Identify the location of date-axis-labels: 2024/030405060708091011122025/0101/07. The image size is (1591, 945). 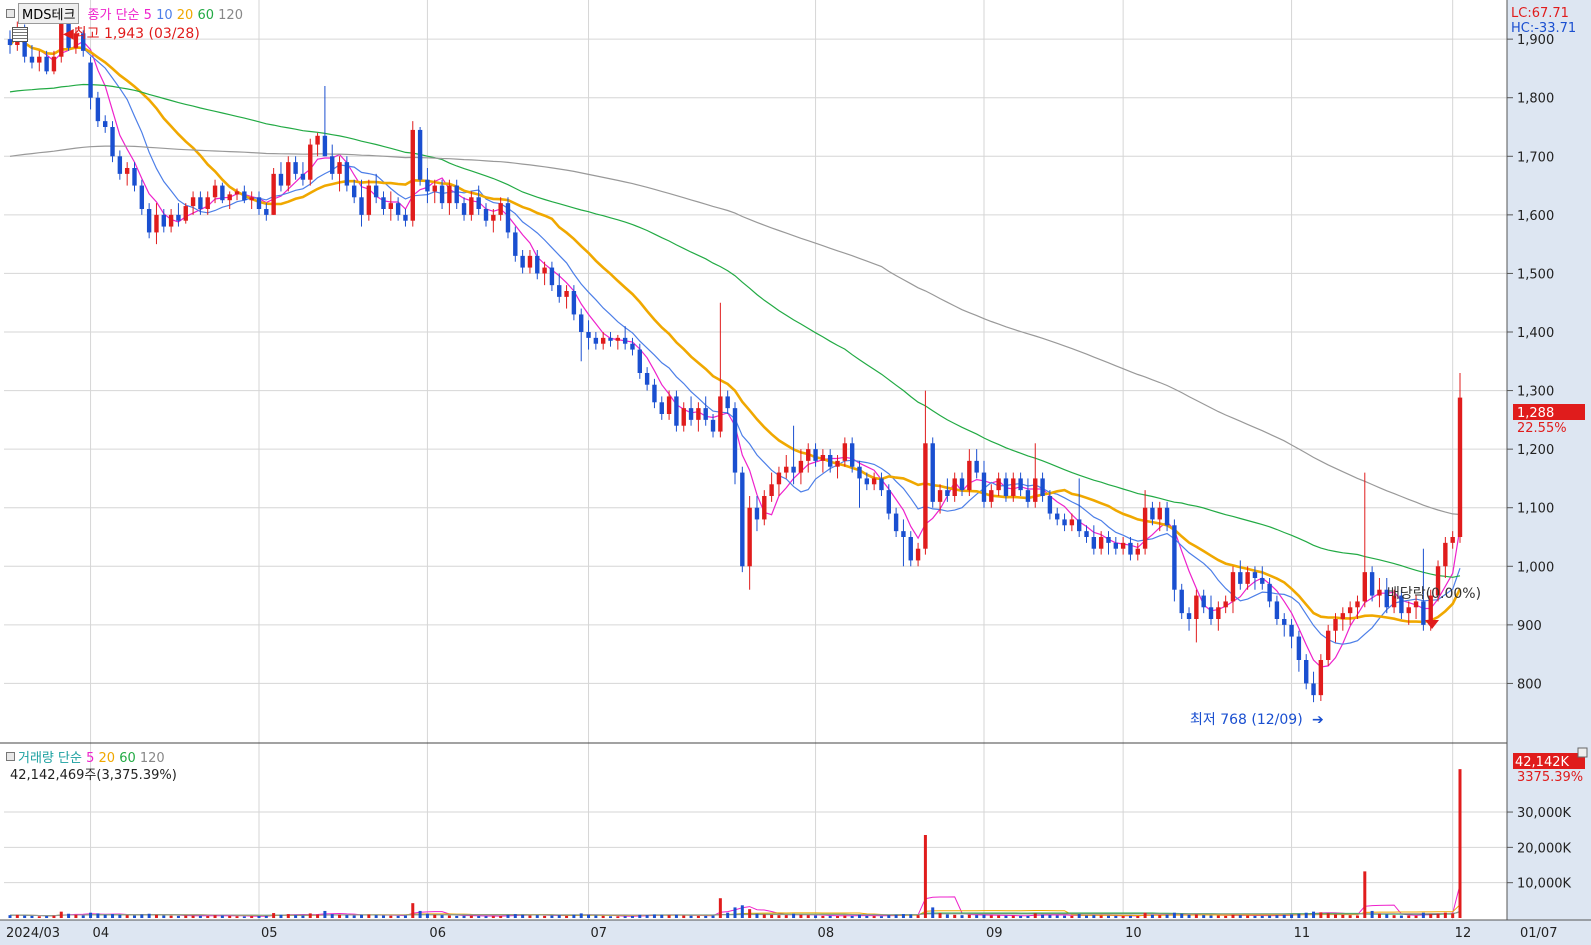
(781, 933).